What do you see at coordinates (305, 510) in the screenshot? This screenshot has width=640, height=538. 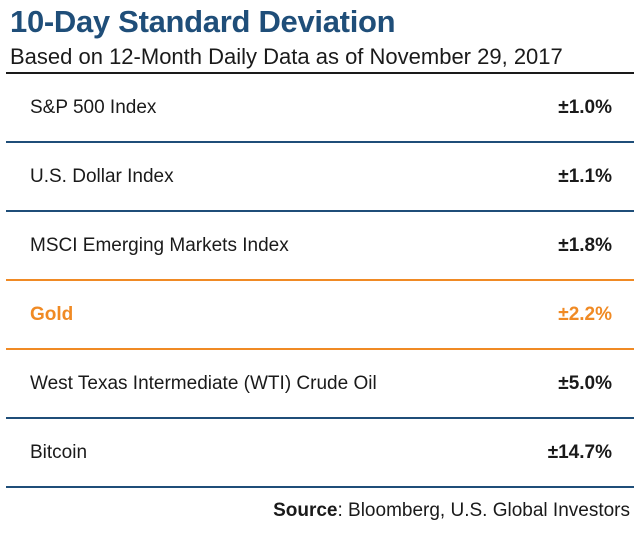 I see `source-label: Source` at bounding box center [305, 510].